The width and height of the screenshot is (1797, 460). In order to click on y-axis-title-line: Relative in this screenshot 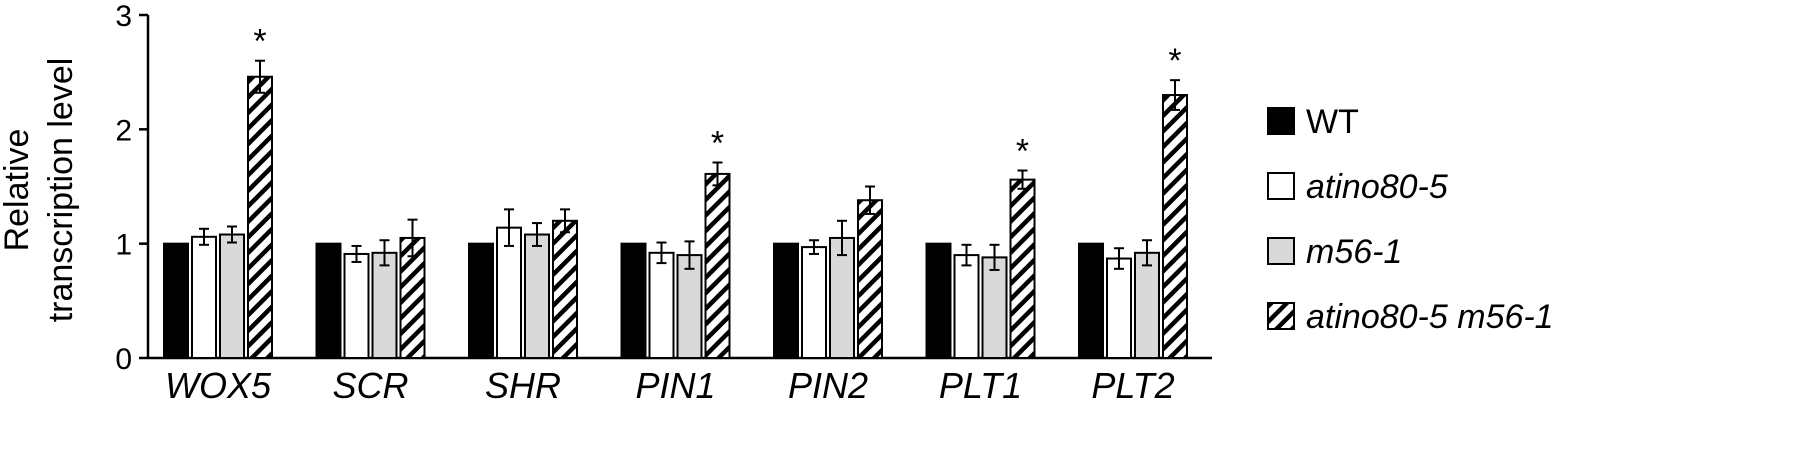, I will do `click(18, 190)`.